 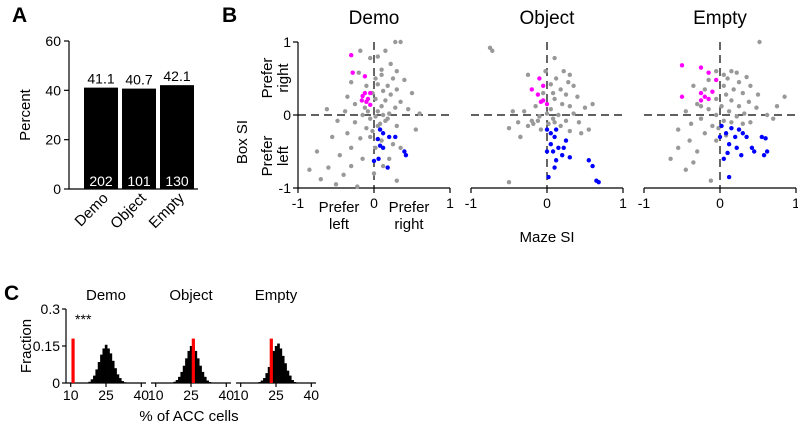 What do you see at coordinates (267, 156) in the screenshot?
I see `annot-y-bottom-1: Prefer` at bounding box center [267, 156].